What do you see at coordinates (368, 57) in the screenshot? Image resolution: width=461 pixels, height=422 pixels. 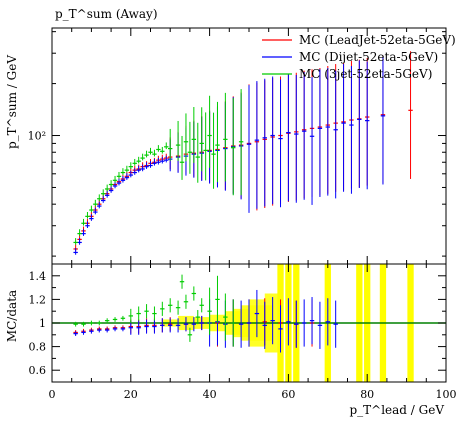 I see `legend-label: MC (Dijet-52eta-5GeV)` at bounding box center [368, 57].